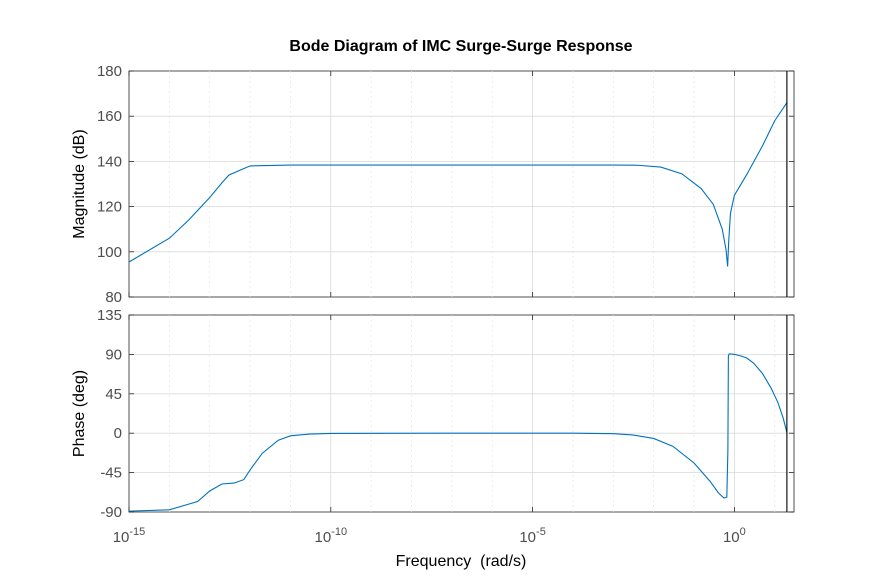  What do you see at coordinates (113, 297) in the screenshot?
I see `magnitude-y-tick-label: 80` at bounding box center [113, 297].